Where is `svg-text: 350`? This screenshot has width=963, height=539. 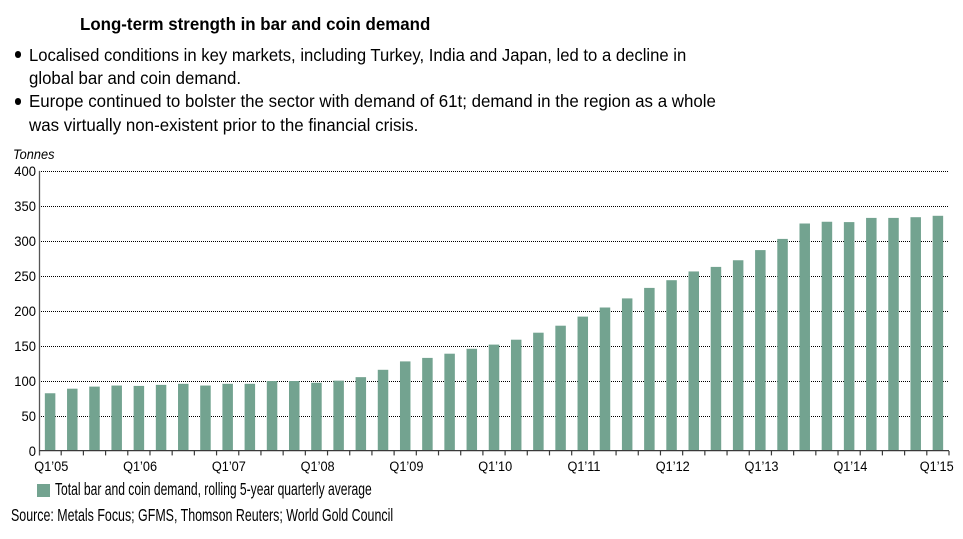 svg-text: 350 is located at coordinates (25, 207).